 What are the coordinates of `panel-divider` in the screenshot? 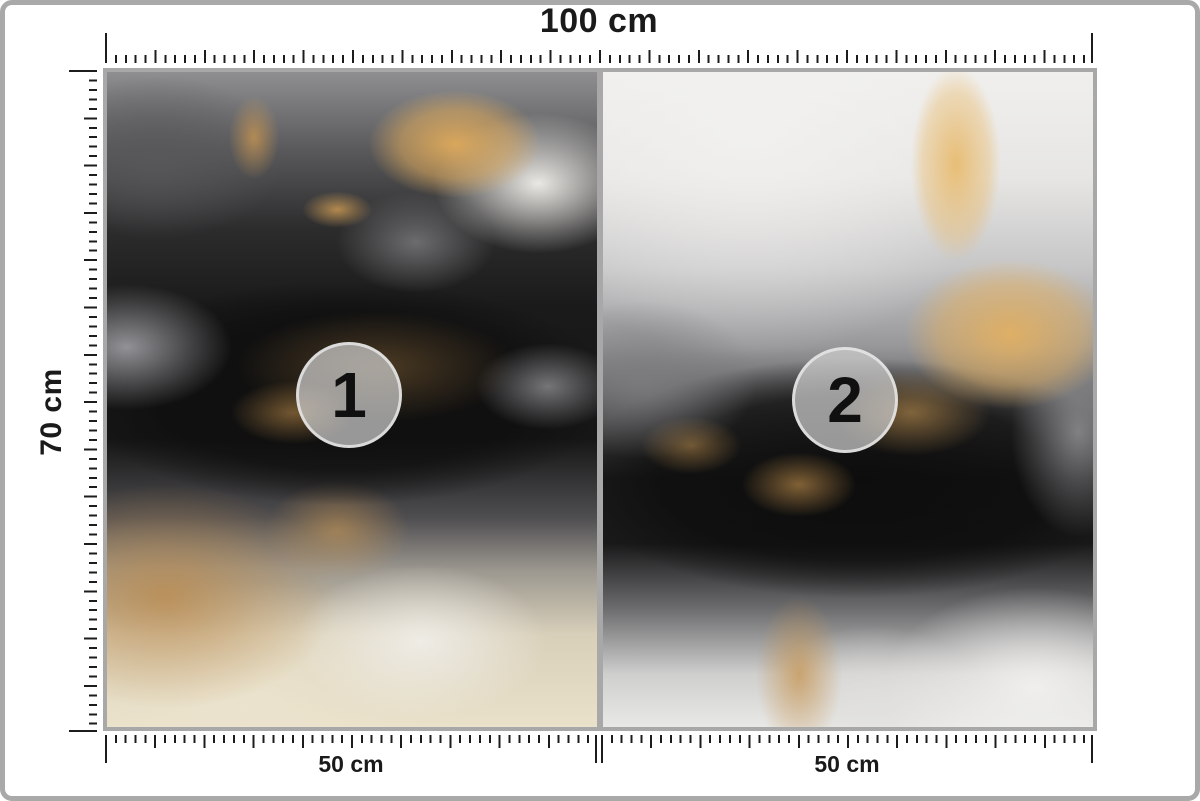 It's located at (600, 399).